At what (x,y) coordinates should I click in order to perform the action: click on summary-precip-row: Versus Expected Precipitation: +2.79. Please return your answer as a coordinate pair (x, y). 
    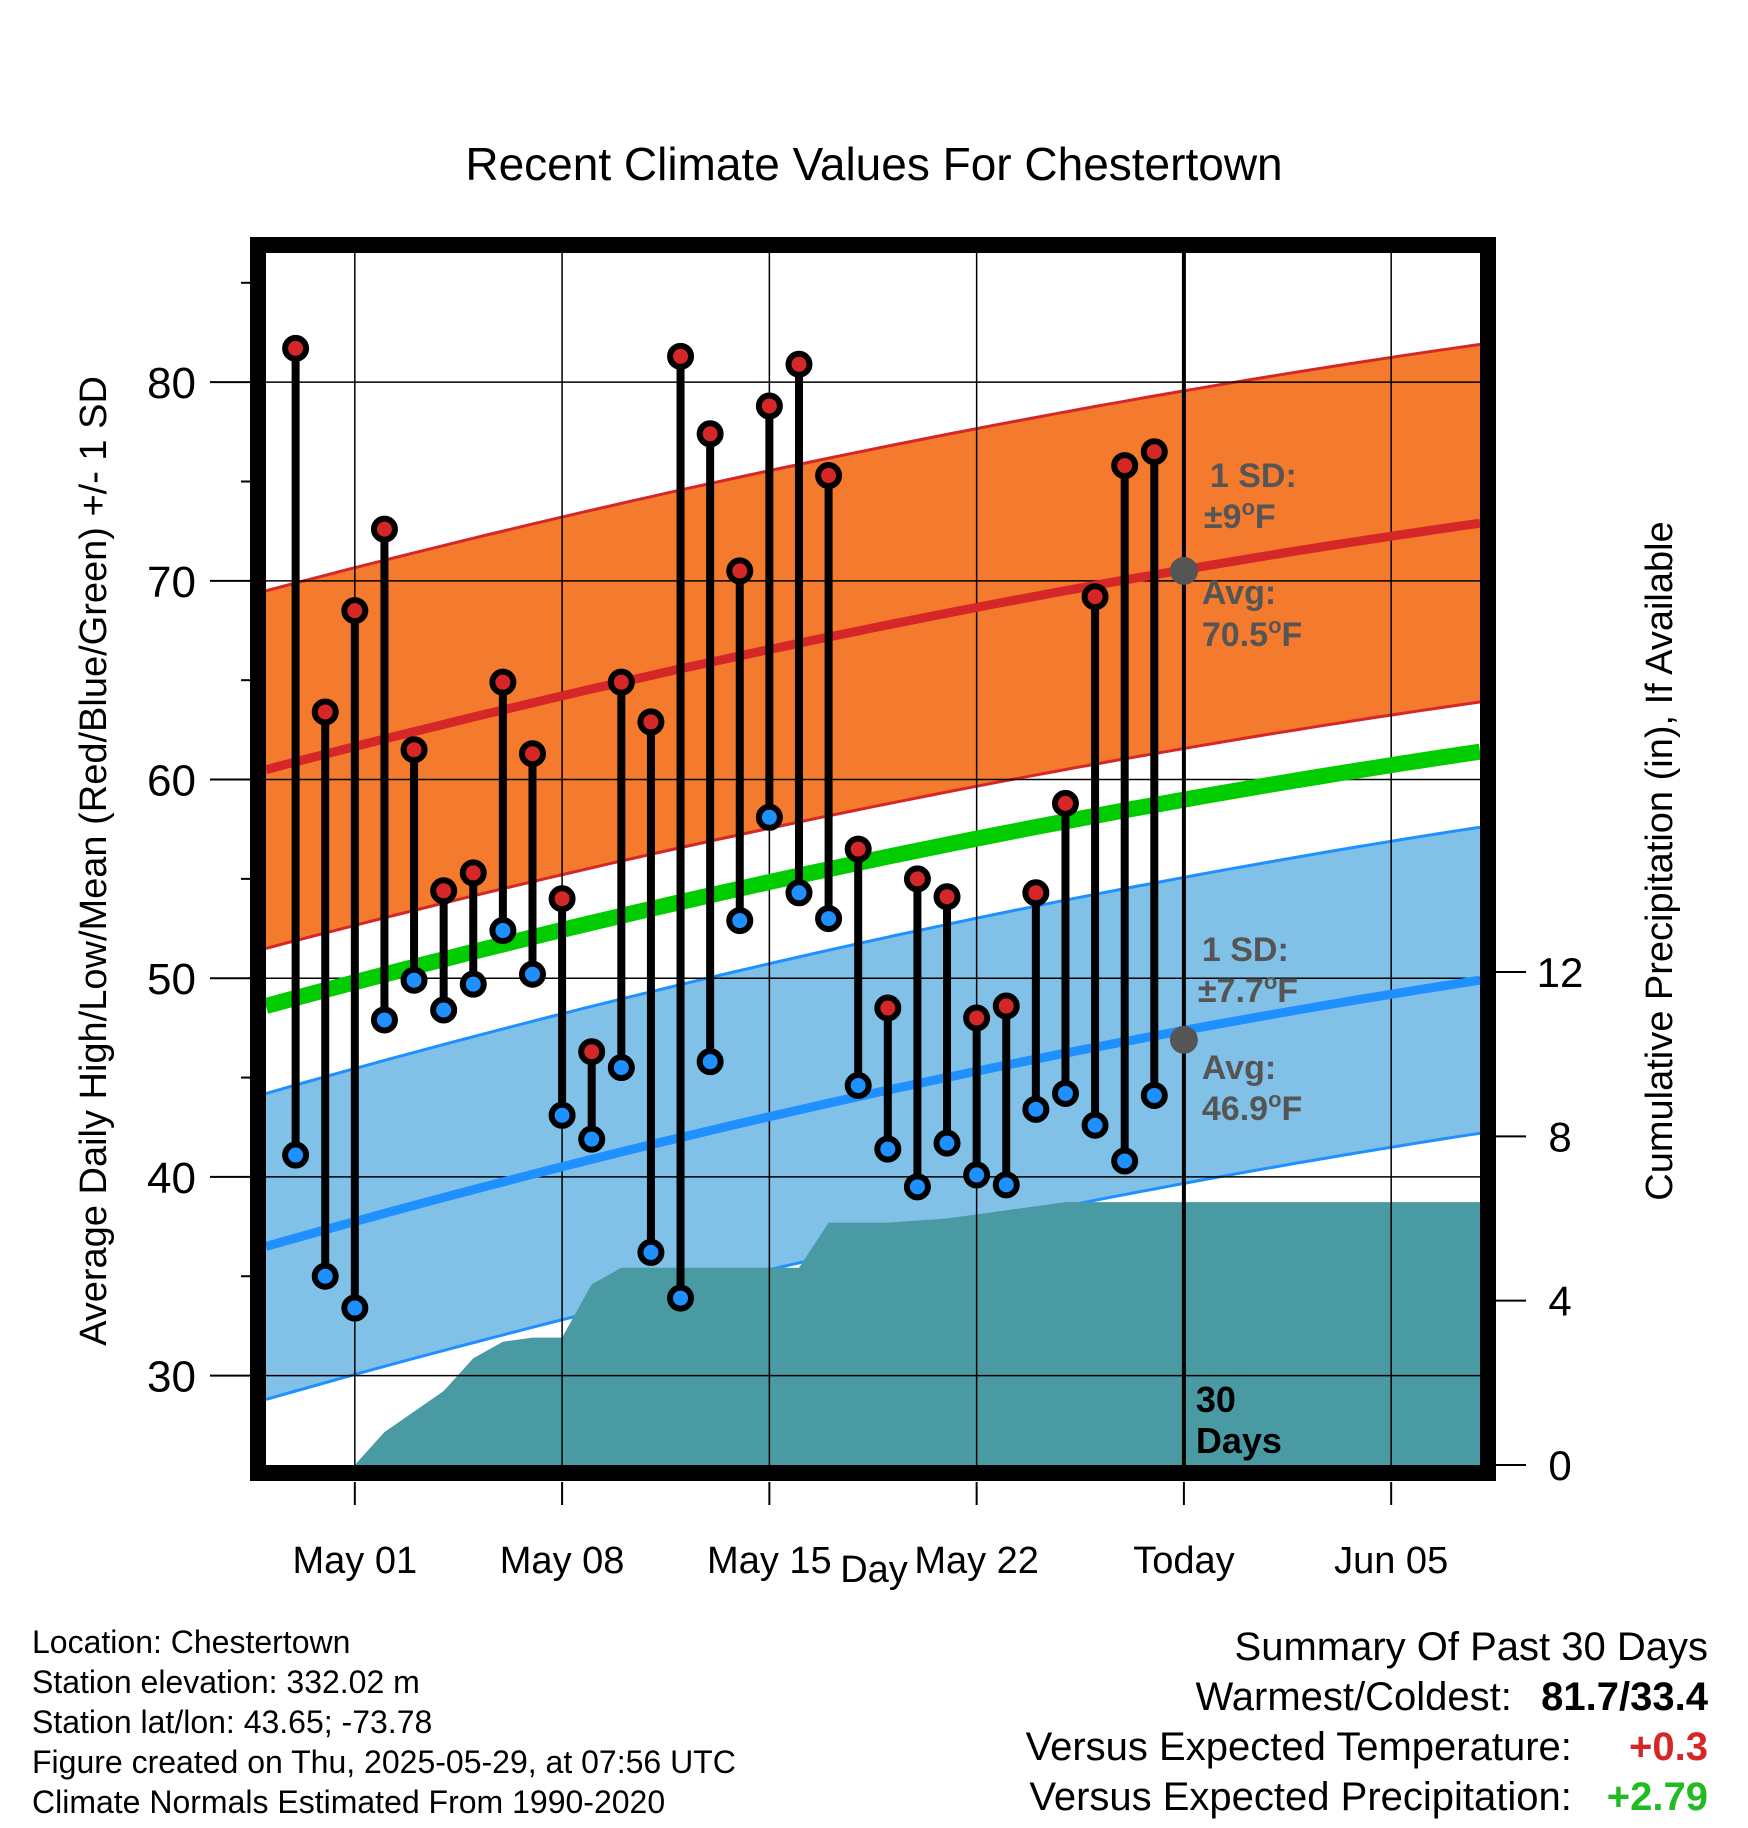
    Looking at the image, I should click on (1367, 1797).